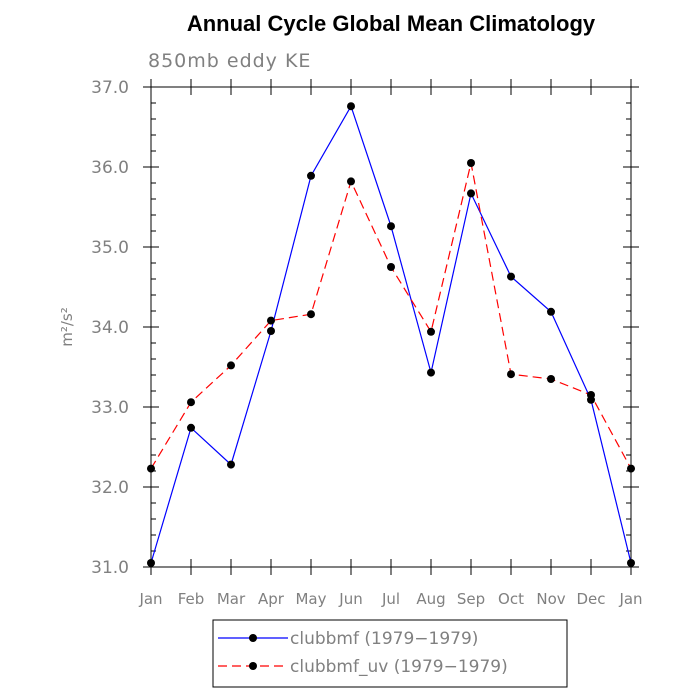  I want to click on ytick-label: 35.0, so click(110, 248).